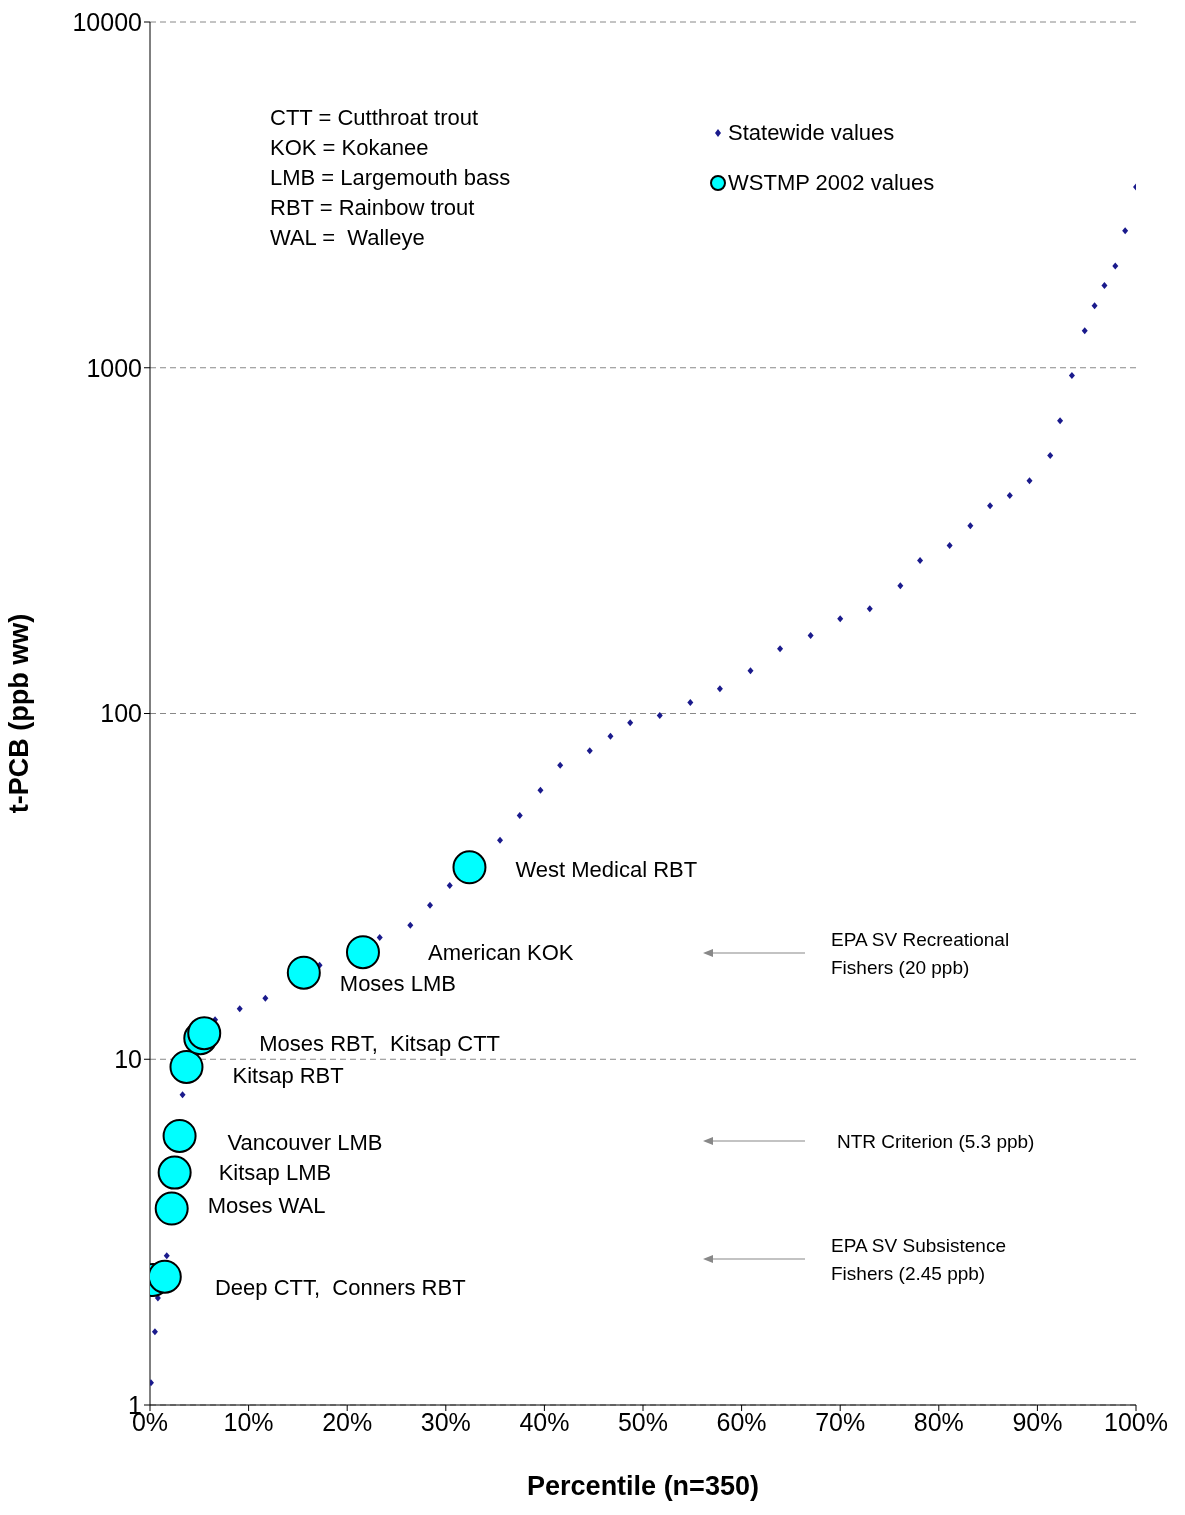 This screenshot has width=1185, height=1515. Describe the element at coordinates (350, 148) in the screenshot. I see `annotation: KOK = Kokanee` at that location.